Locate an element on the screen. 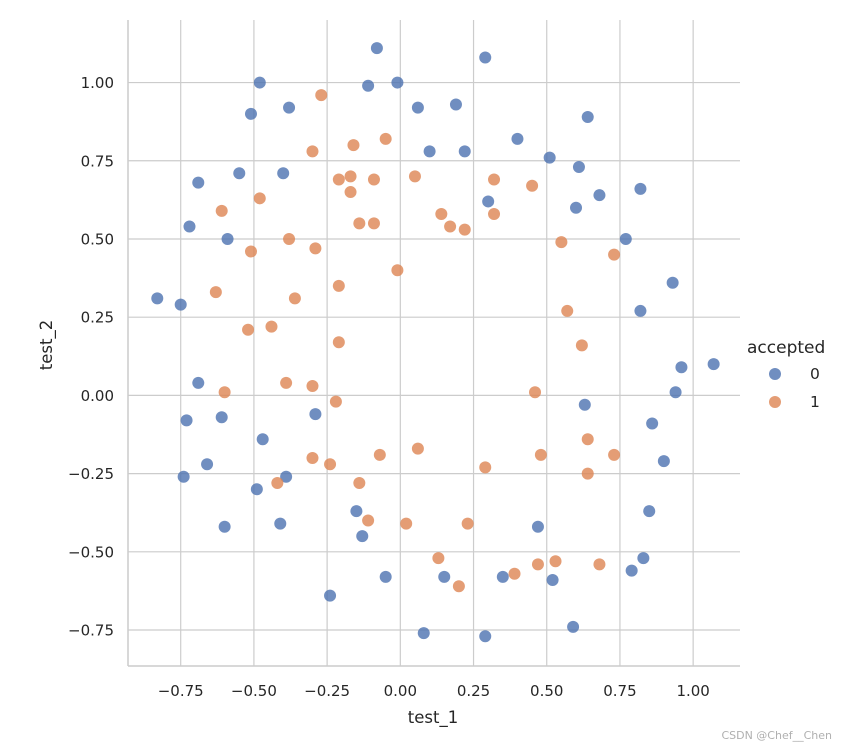  y-tick-label: 0.75 is located at coordinates (97, 161).